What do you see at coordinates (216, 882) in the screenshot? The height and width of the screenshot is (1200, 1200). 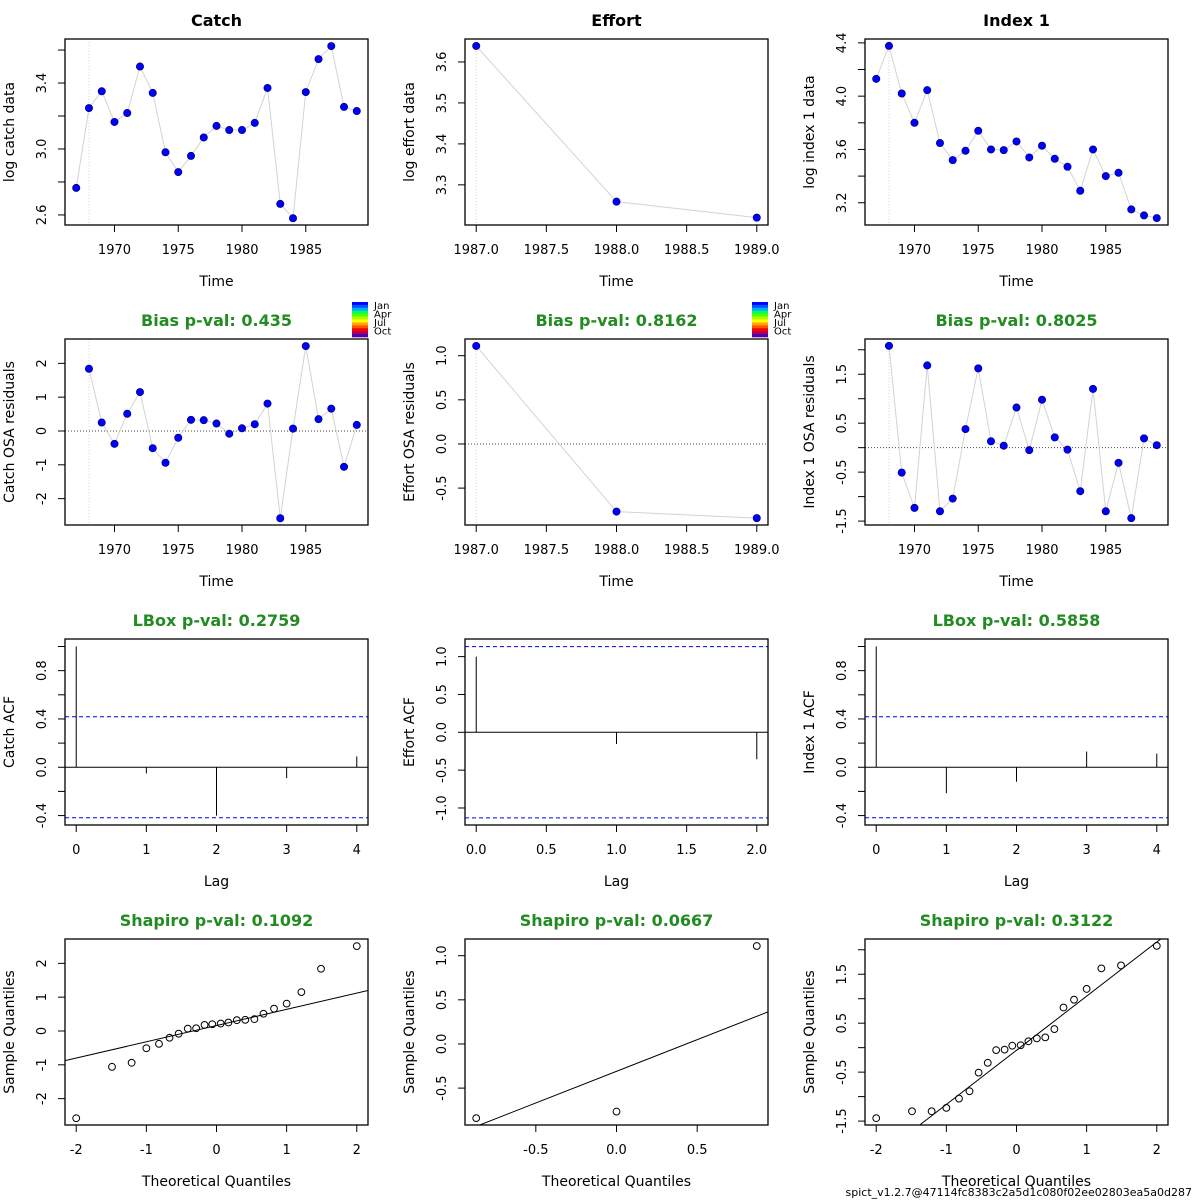 I see `x-axis-label: Lag` at bounding box center [216, 882].